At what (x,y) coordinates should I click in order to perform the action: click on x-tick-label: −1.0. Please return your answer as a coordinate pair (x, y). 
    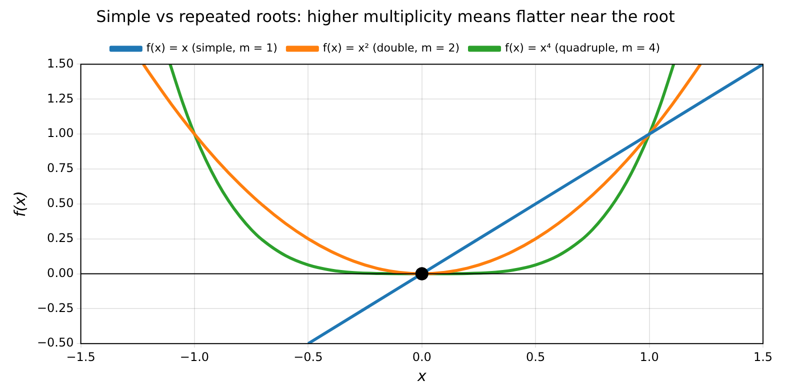
    Looking at the image, I should click on (195, 357).